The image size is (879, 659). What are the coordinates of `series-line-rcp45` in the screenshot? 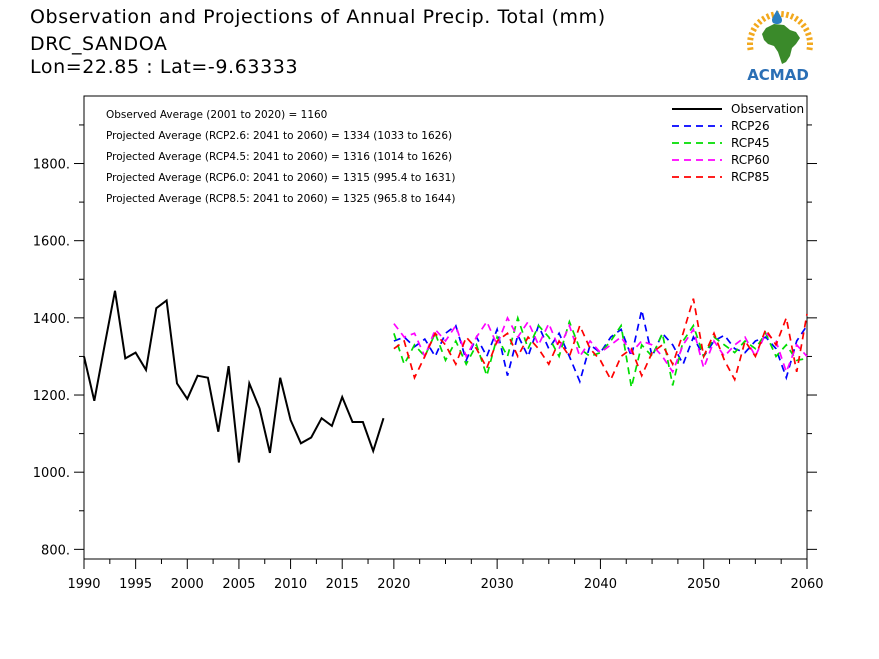 It's located at (600, 351).